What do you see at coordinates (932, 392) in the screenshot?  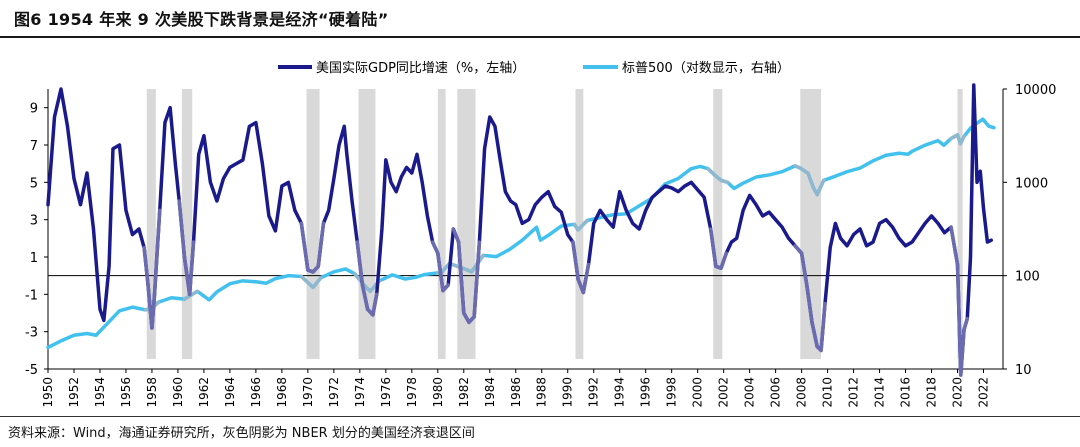 I see `x-tick-label: 2018` at bounding box center [932, 392].